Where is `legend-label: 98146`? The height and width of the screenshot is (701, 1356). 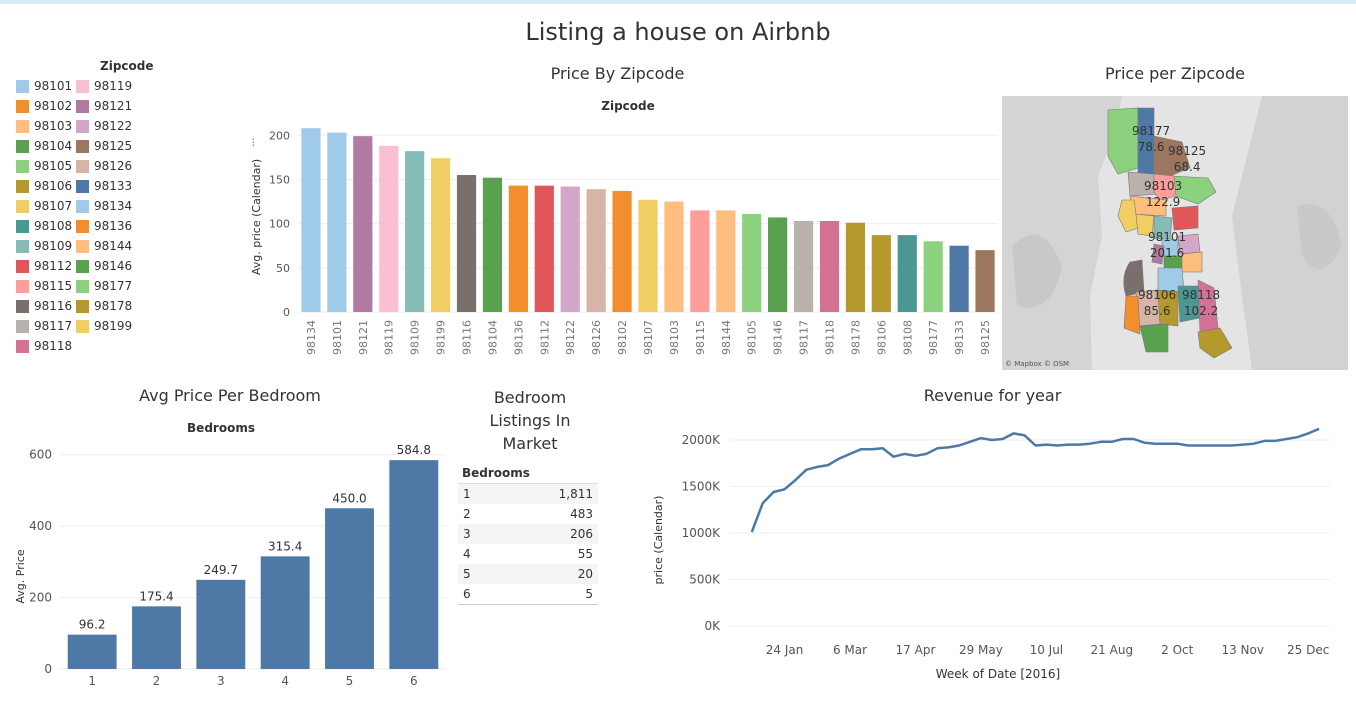 legend-label: 98146 is located at coordinates (113, 266).